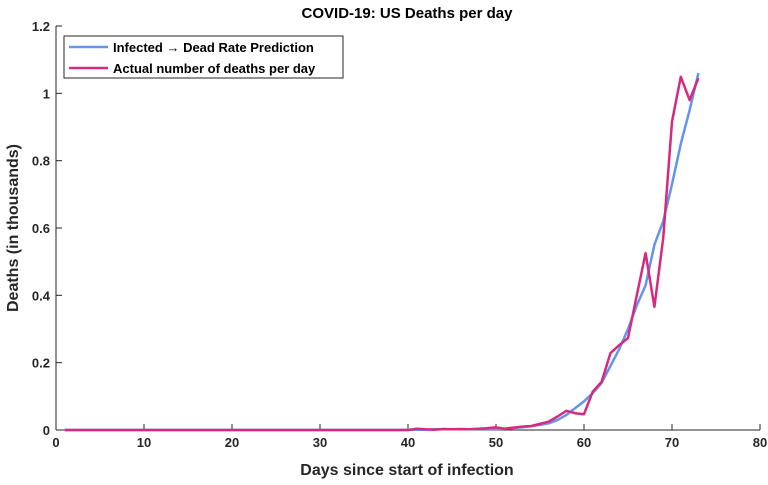 The height and width of the screenshot is (485, 768). I want to click on chart-title: COVID-19: US Deaths per day, so click(408, 13).